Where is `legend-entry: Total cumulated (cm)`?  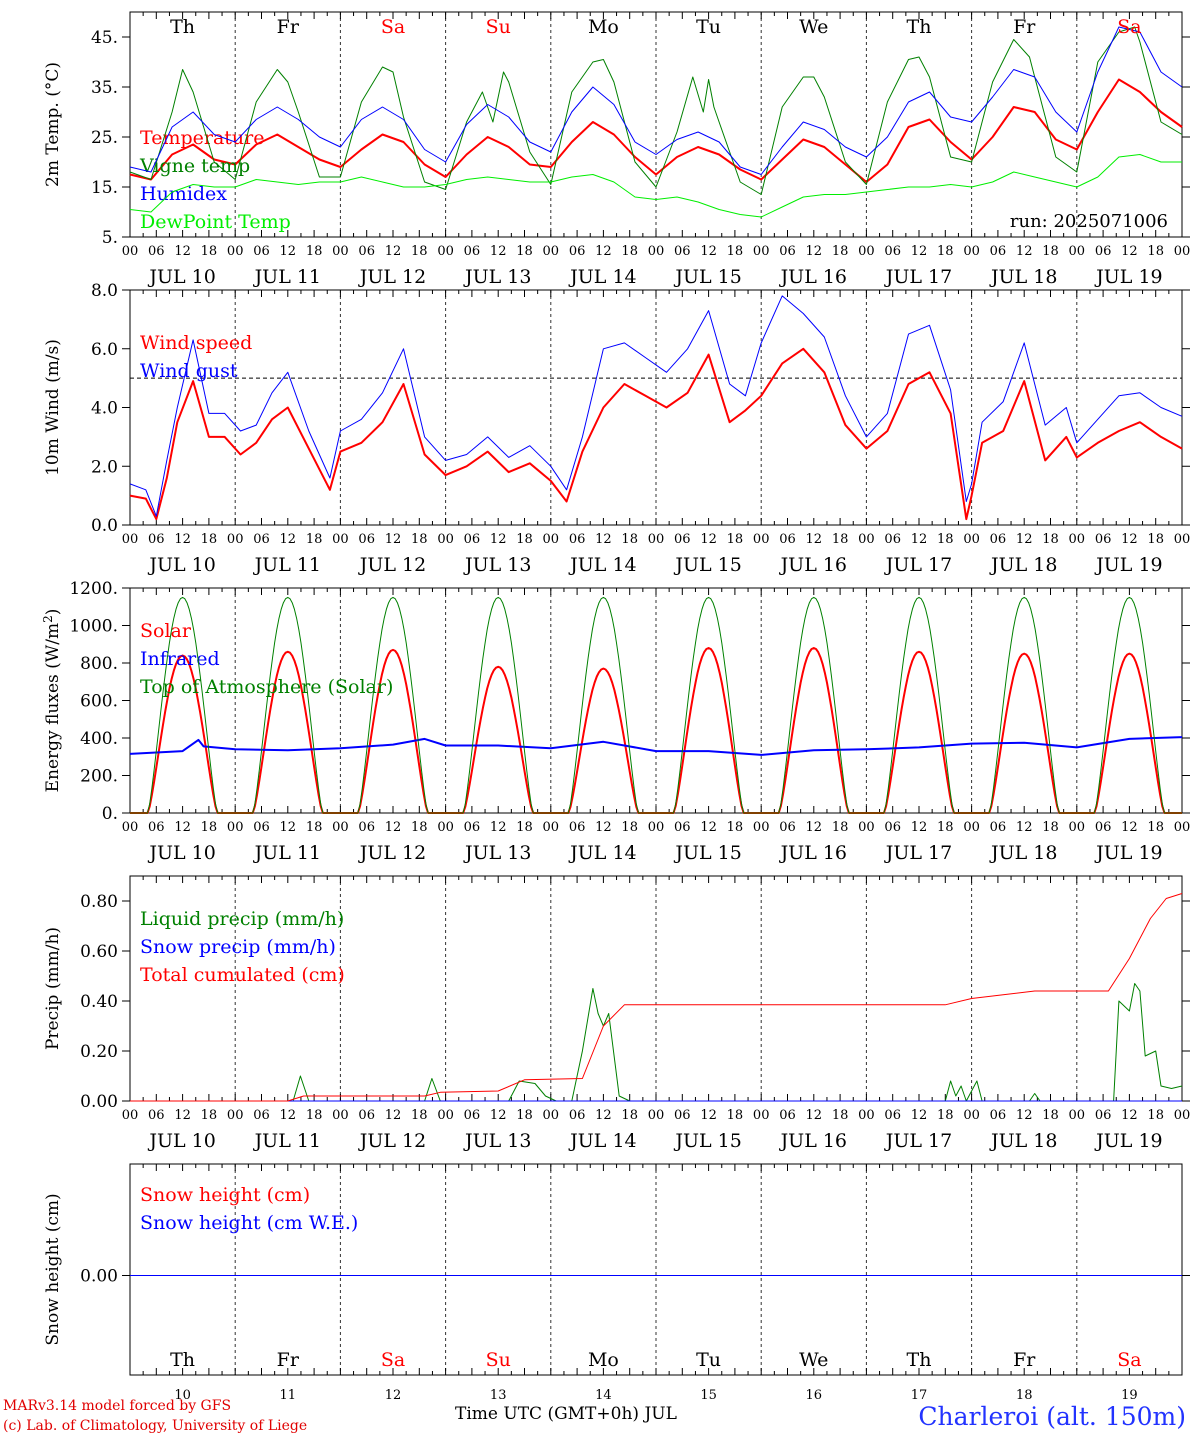 legend-entry: Total cumulated (cm) is located at coordinates (242, 975).